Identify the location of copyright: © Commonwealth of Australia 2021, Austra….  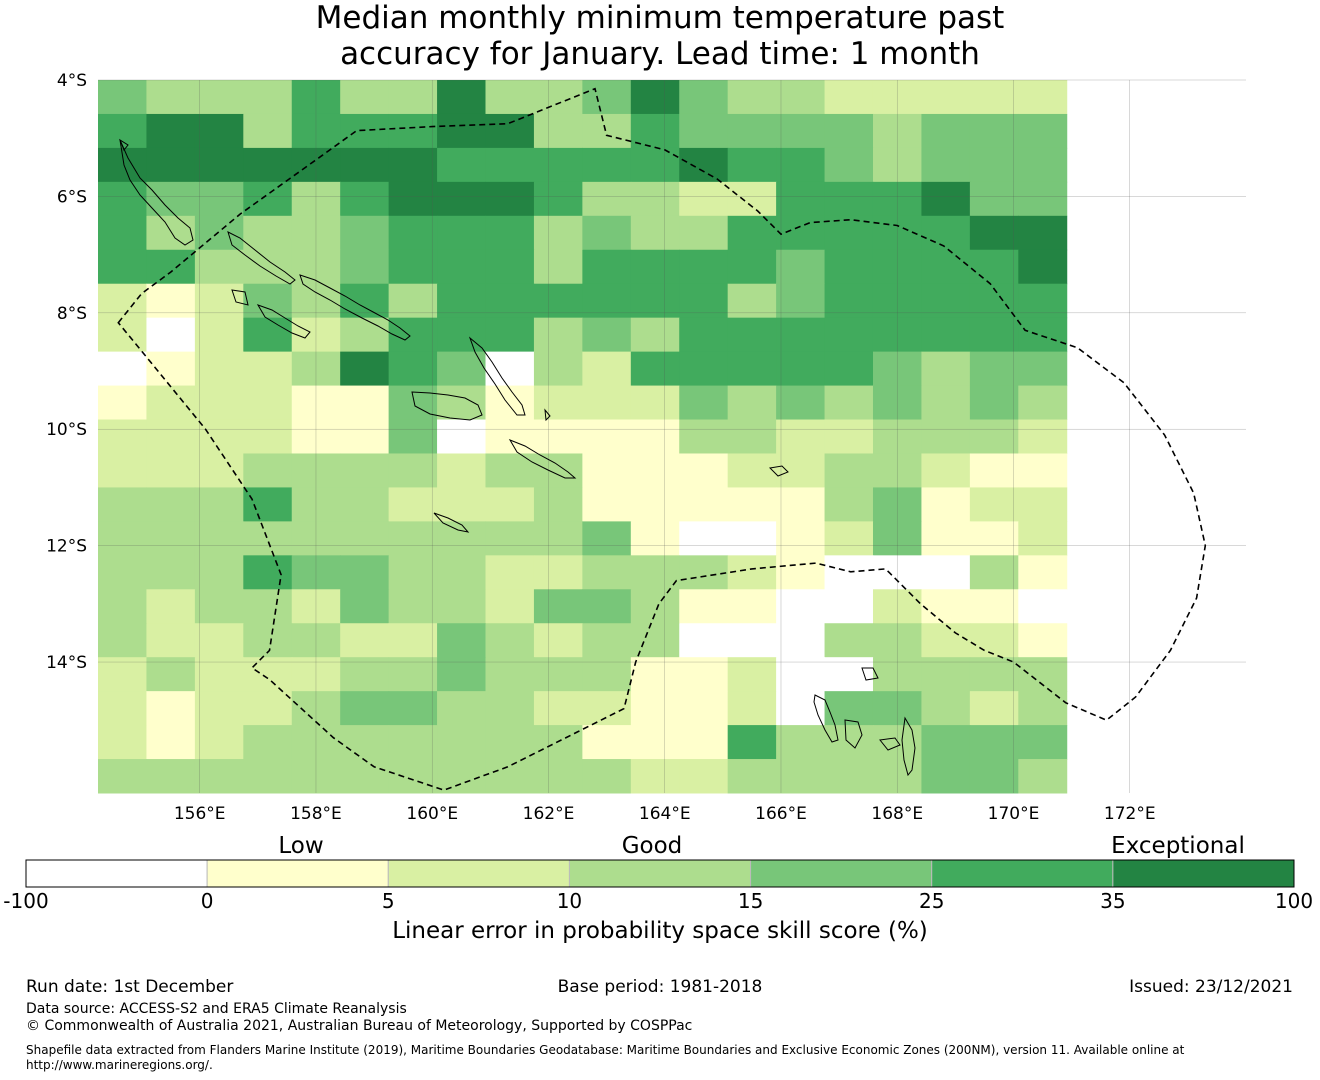
(359, 1026).